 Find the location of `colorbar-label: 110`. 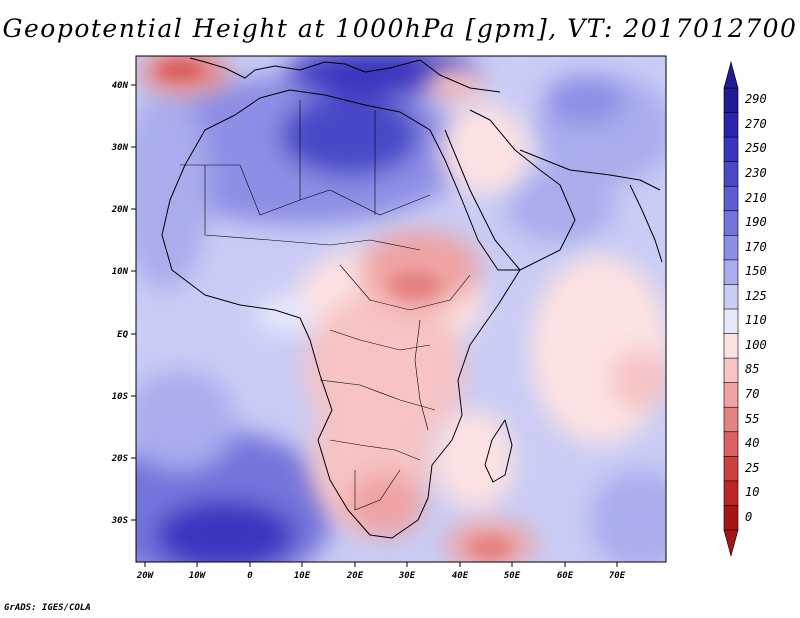

colorbar-label: 110 is located at coordinates (756, 320).